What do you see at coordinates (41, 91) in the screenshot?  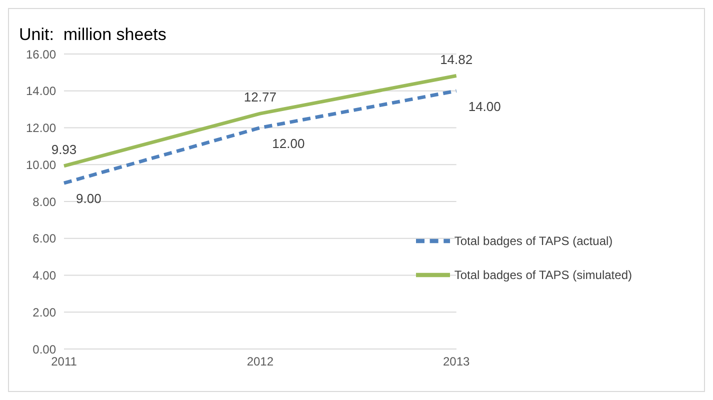 I see `y-tick-label: 14.00` at bounding box center [41, 91].